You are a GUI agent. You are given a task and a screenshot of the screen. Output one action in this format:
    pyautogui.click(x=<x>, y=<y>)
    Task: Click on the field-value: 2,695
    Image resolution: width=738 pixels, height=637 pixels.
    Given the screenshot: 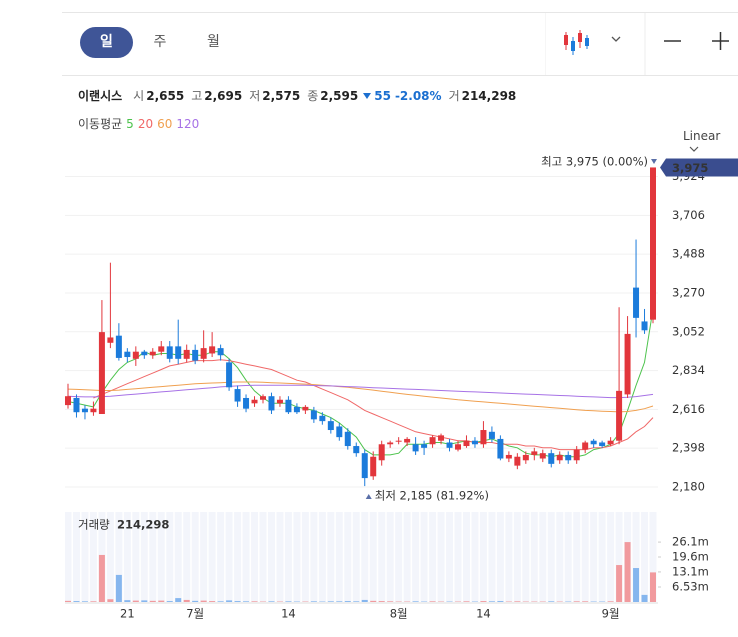 What is the action you would take?
    pyautogui.click(x=223, y=95)
    